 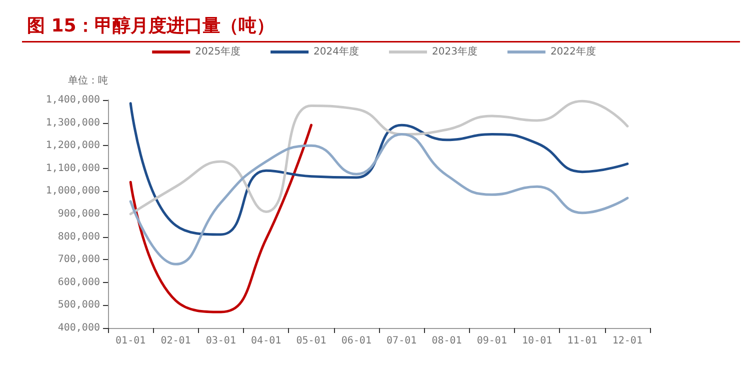 I want to click on x-tick-label: 06-01, so click(x=356, y=341).